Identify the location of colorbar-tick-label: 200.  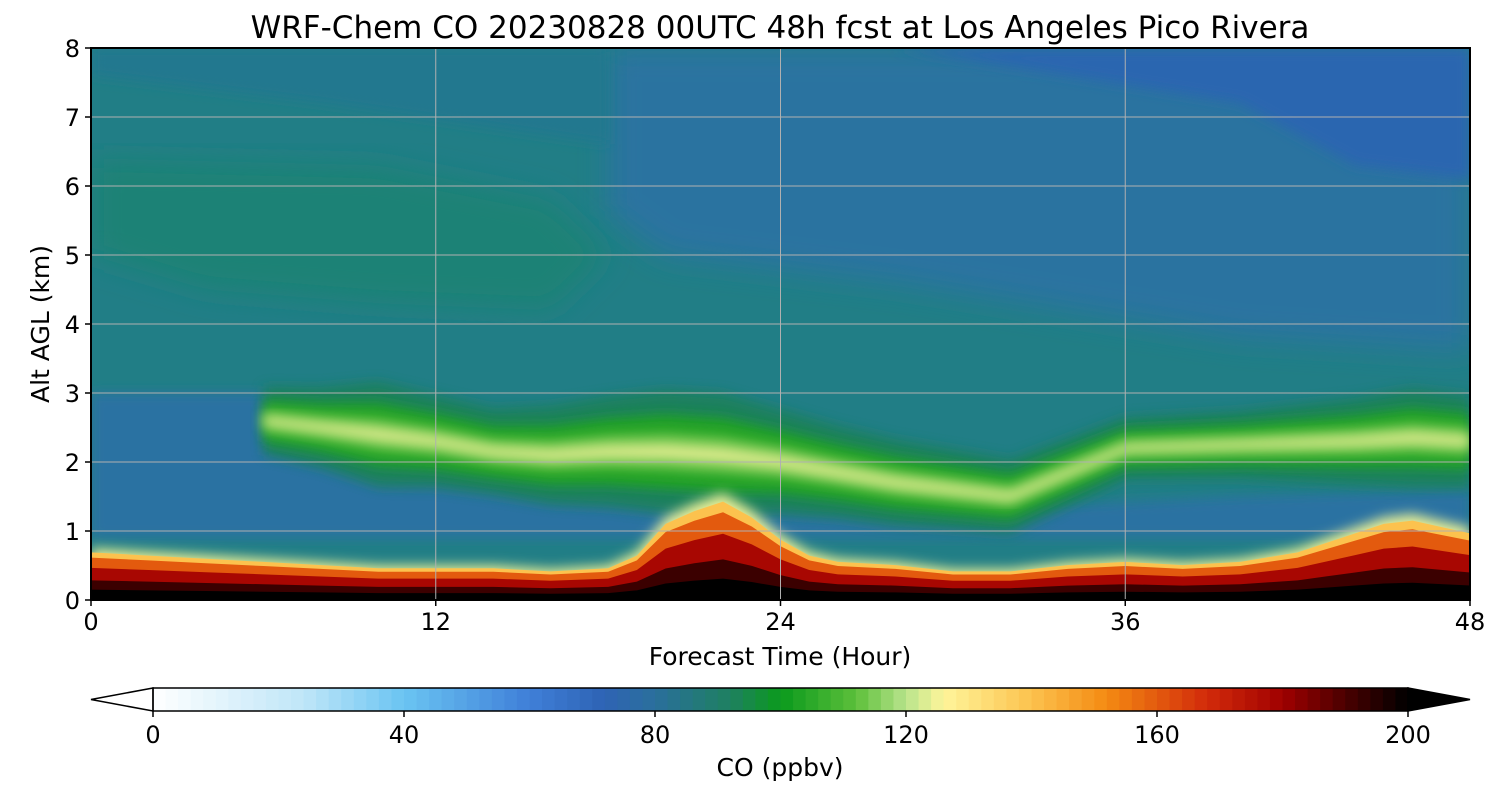
(1408, 735).